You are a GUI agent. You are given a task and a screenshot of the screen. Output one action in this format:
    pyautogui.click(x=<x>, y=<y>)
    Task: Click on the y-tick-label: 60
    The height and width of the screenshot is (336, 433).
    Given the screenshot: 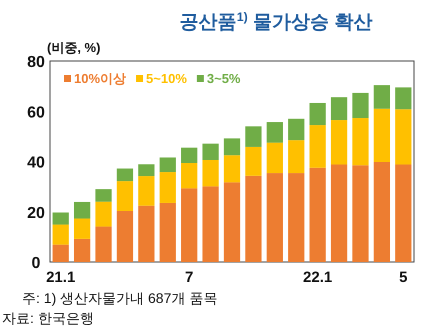 What is the action you would take?
    pyautogui.click(x=36, y=113)
    